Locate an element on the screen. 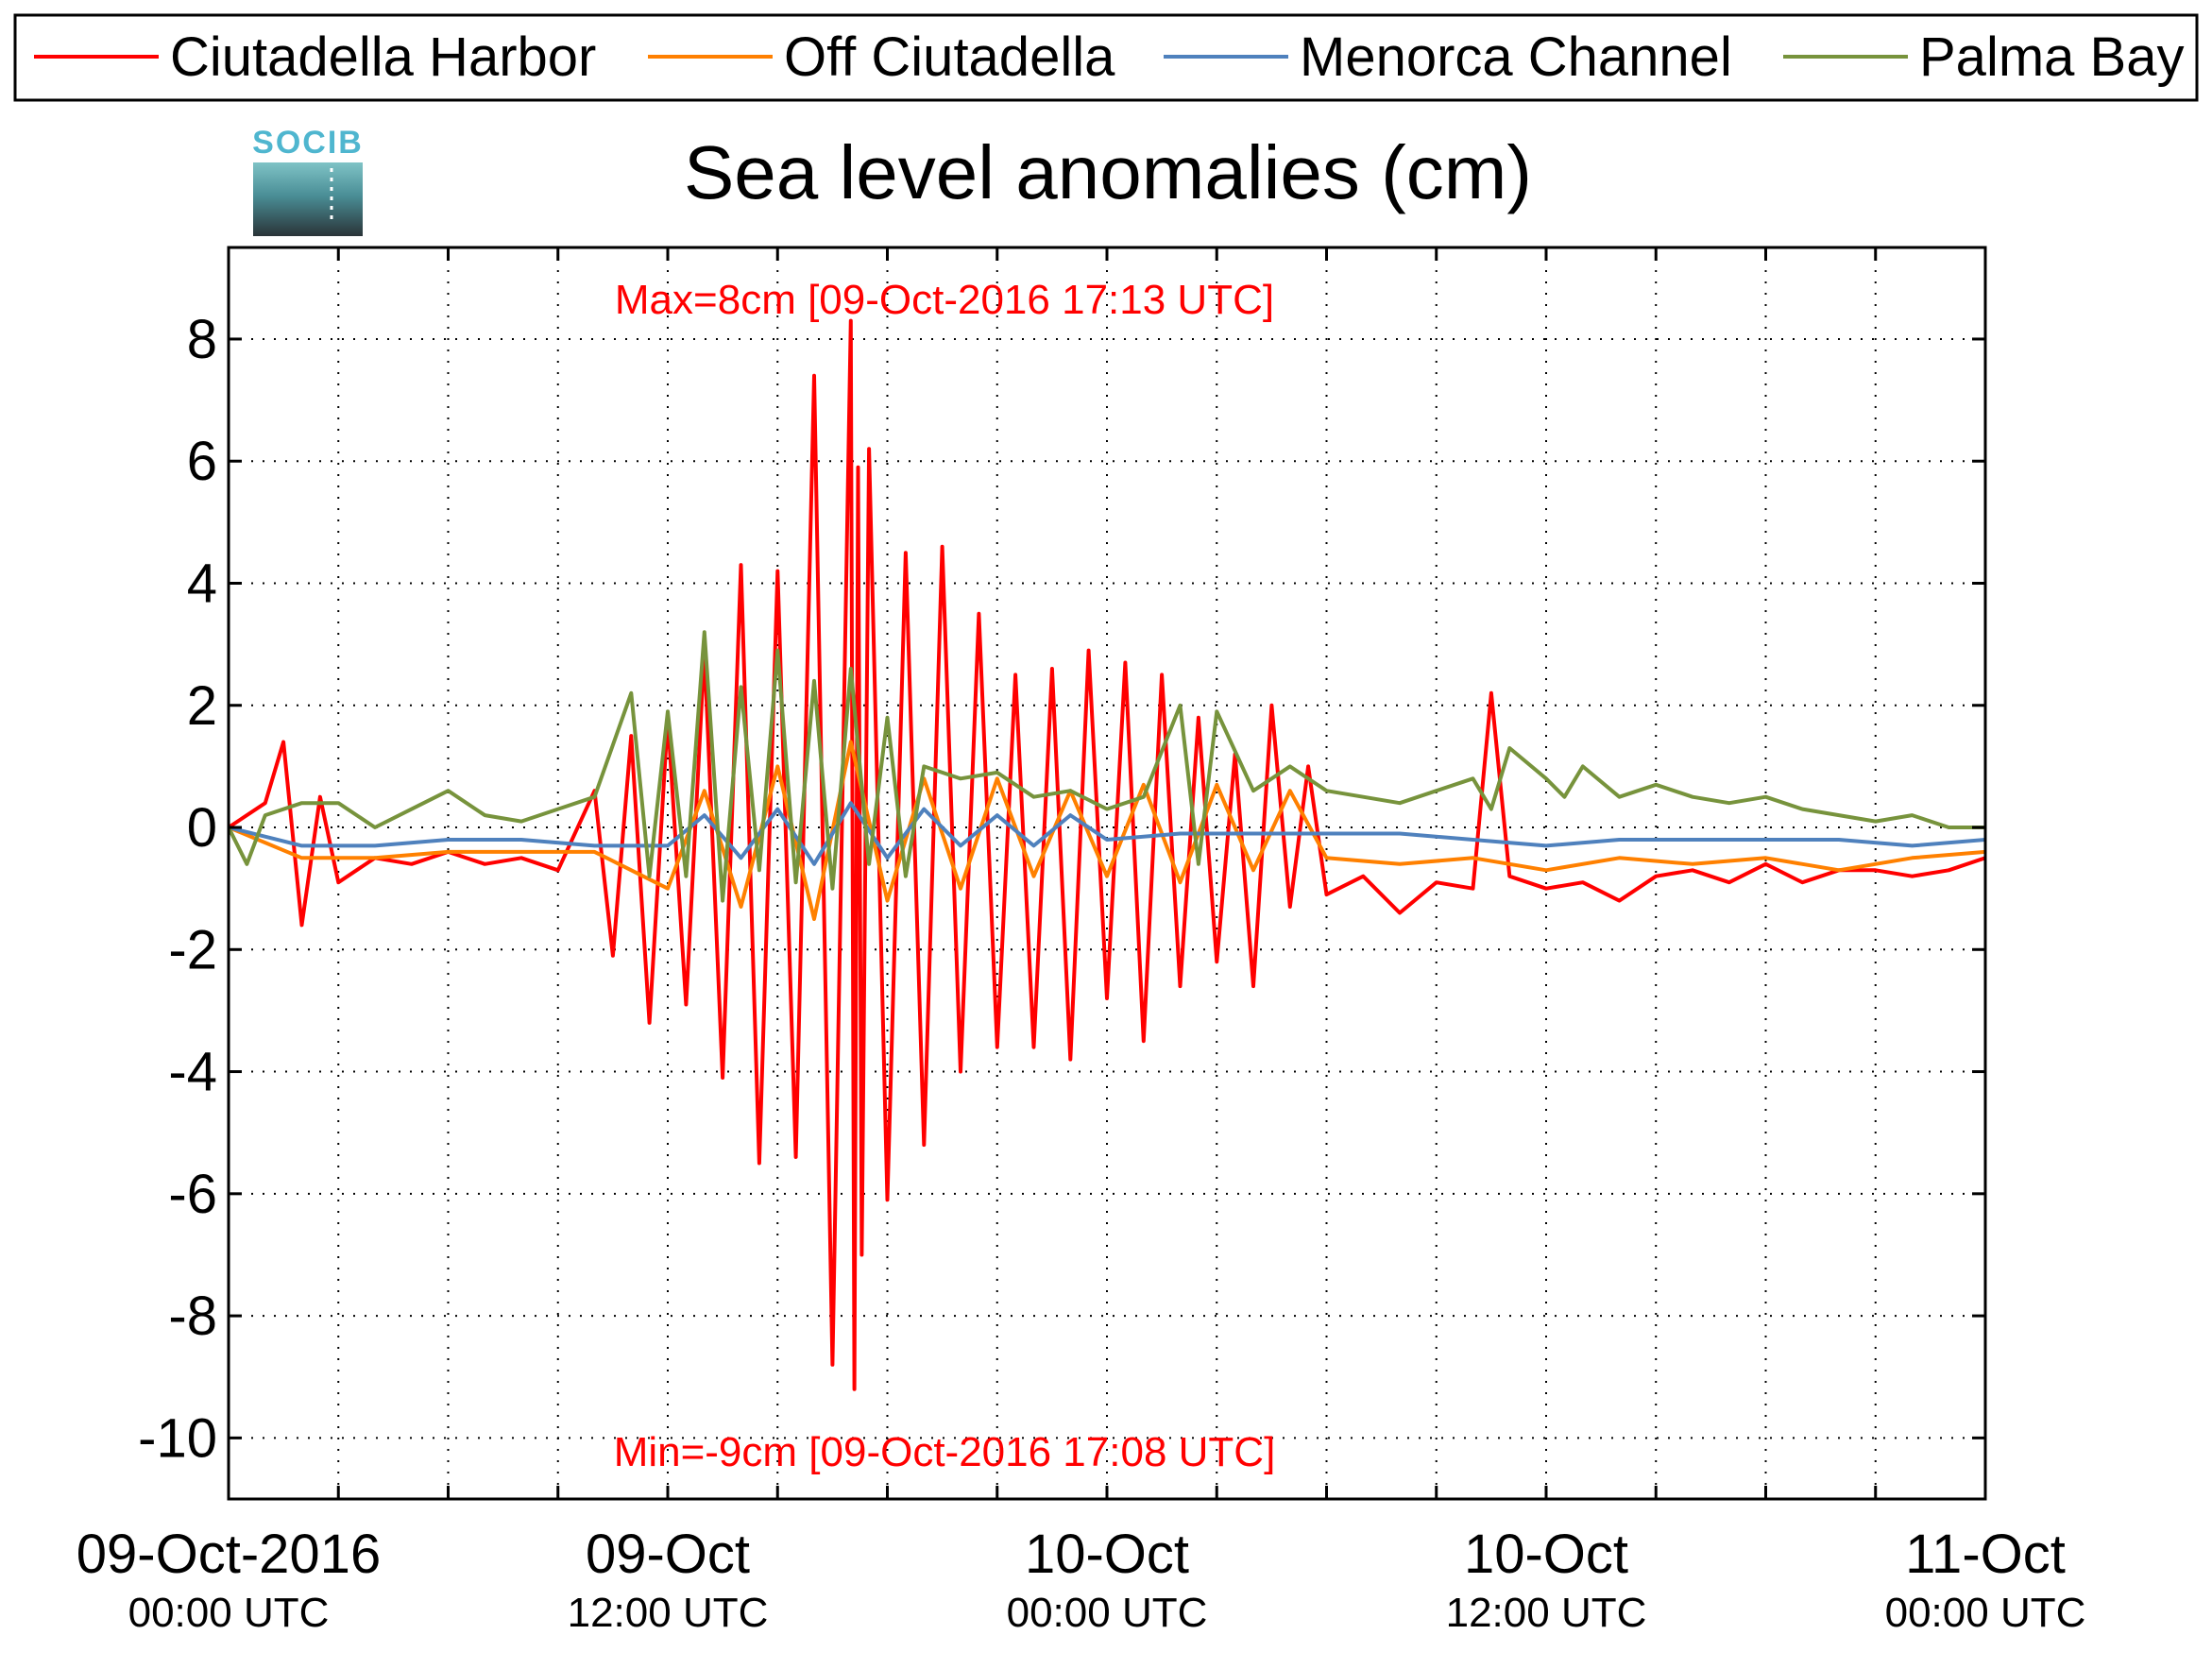  legend-label: Menorca Channel is located at coordinates (1516, 57).